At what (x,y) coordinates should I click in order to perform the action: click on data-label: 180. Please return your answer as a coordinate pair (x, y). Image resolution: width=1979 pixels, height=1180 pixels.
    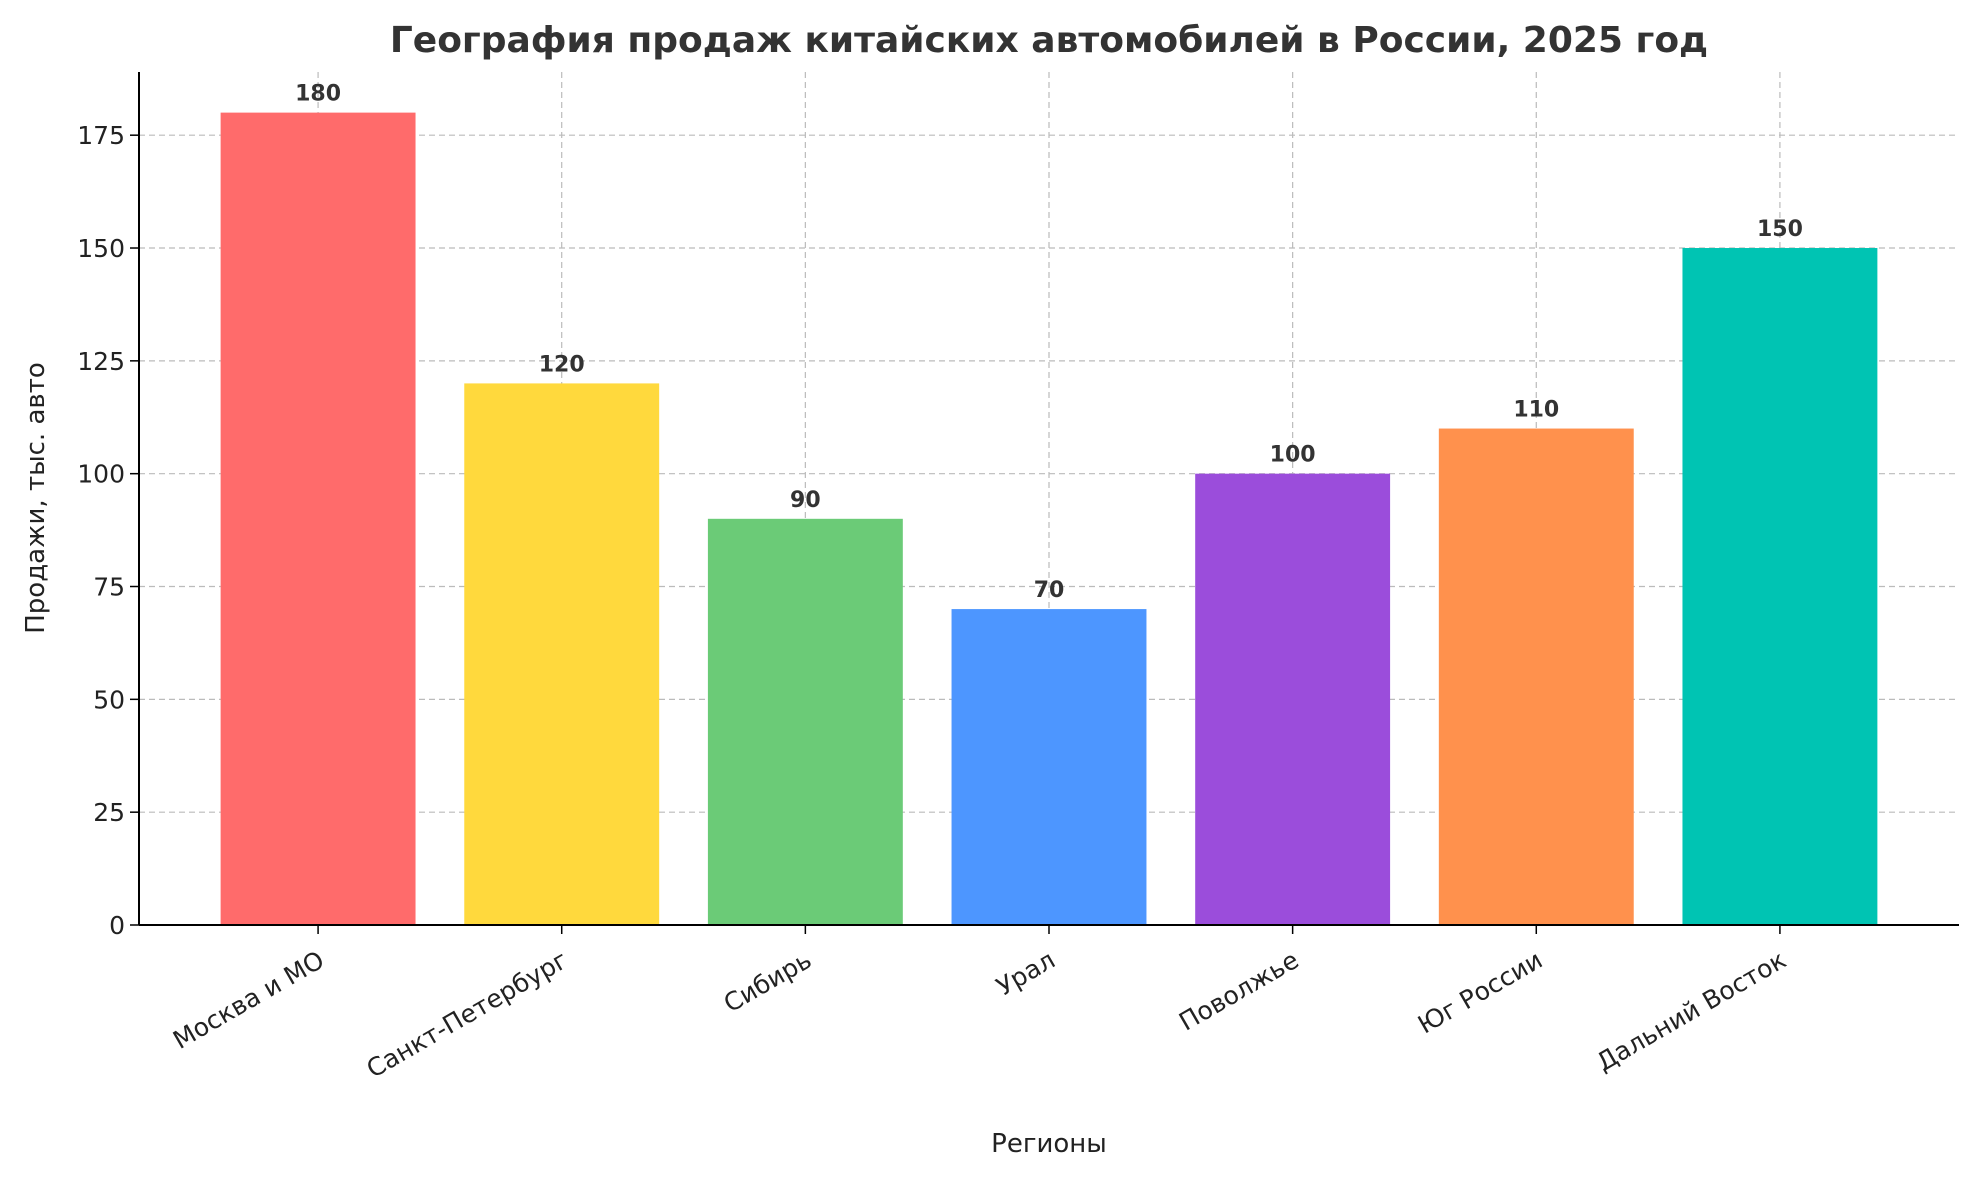
    Looking at the image, I should click on (318, 94).